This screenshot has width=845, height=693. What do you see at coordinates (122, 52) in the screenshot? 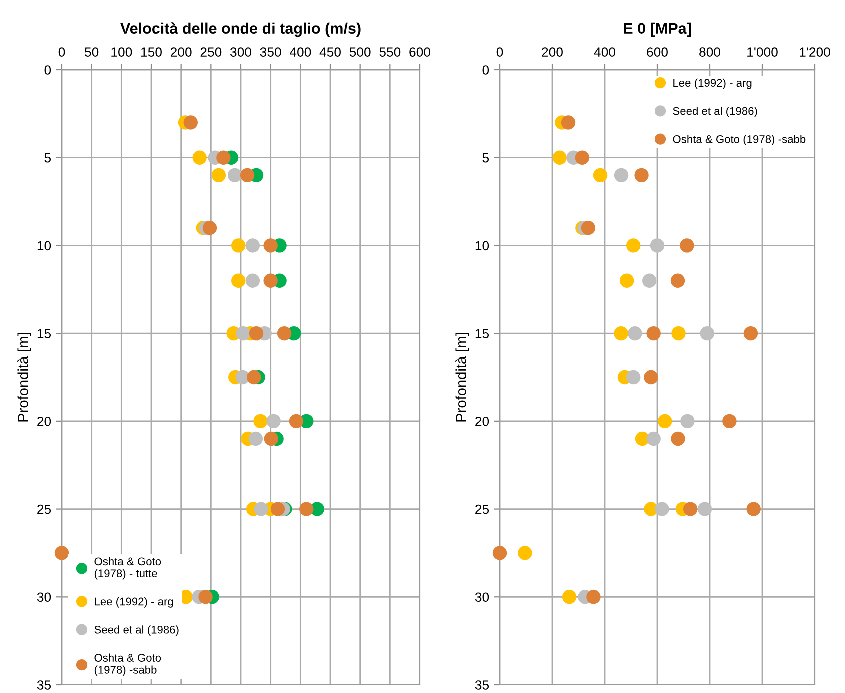
I see `x-tick-label: 100` at bounding box center [122, 52].